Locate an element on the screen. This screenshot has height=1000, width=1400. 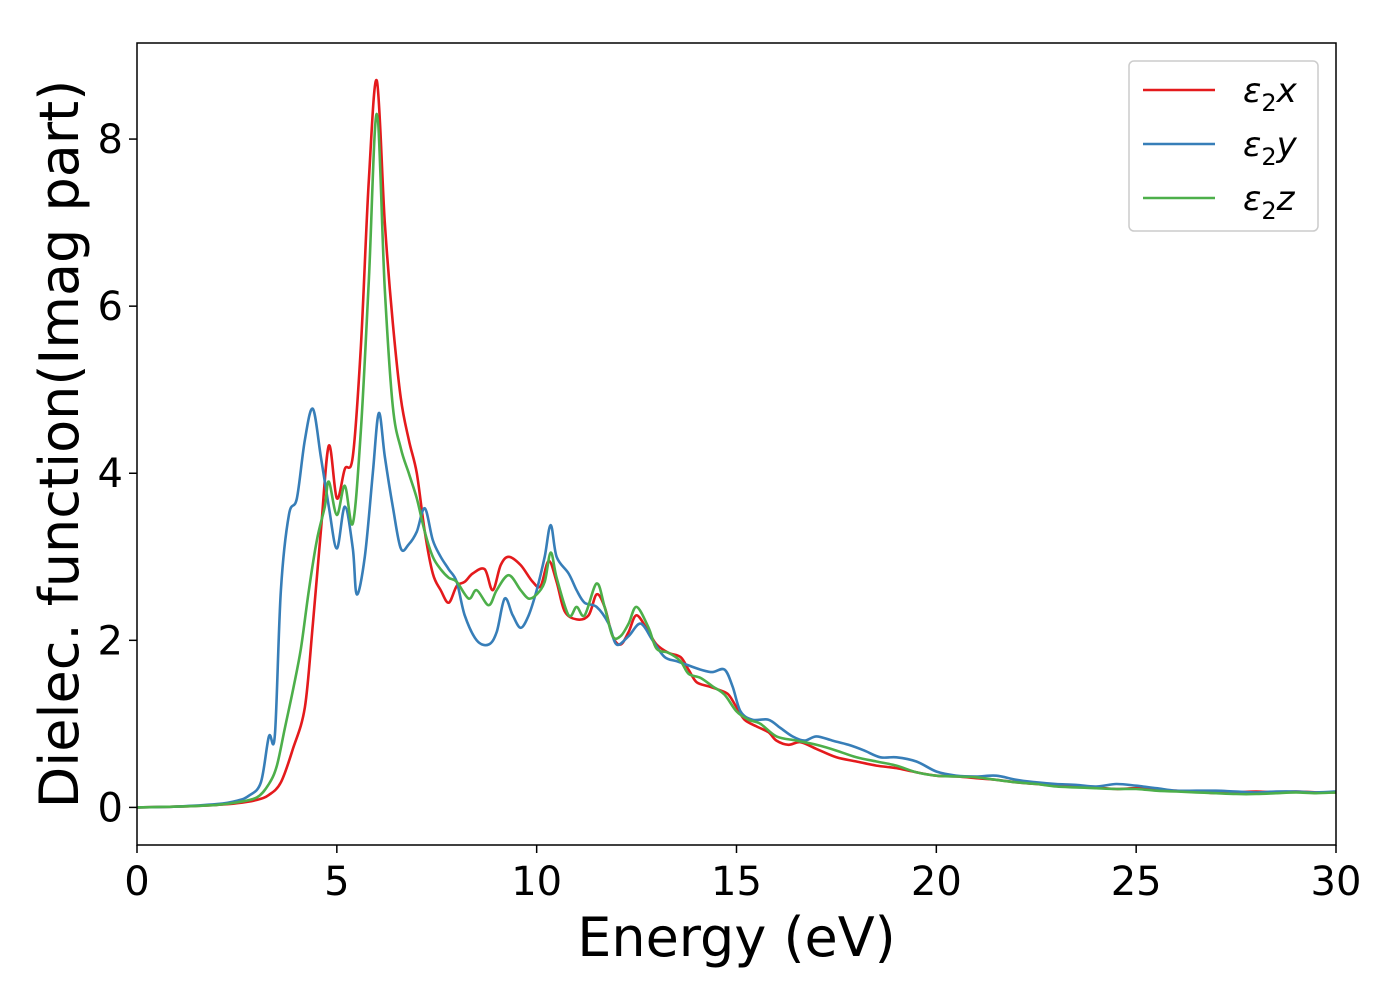
legend-label-y: ε2y is located at coordinates (1270, 148).